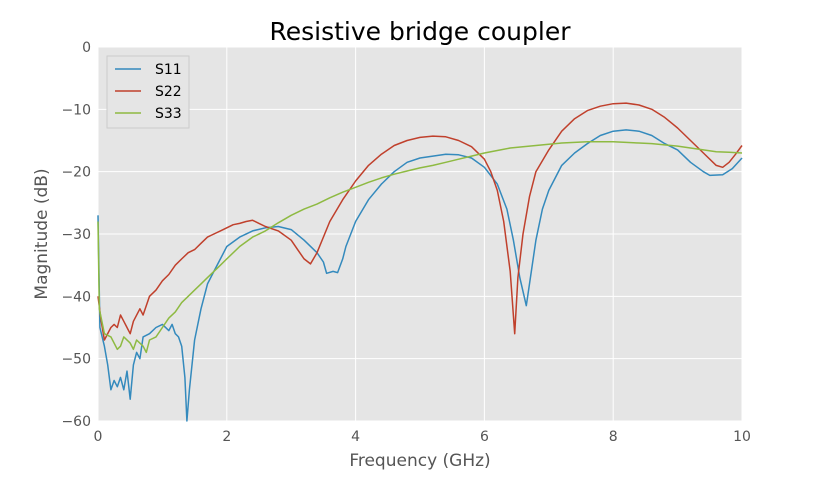  I want to click on y-tick-label: −50, so click(76, 360).